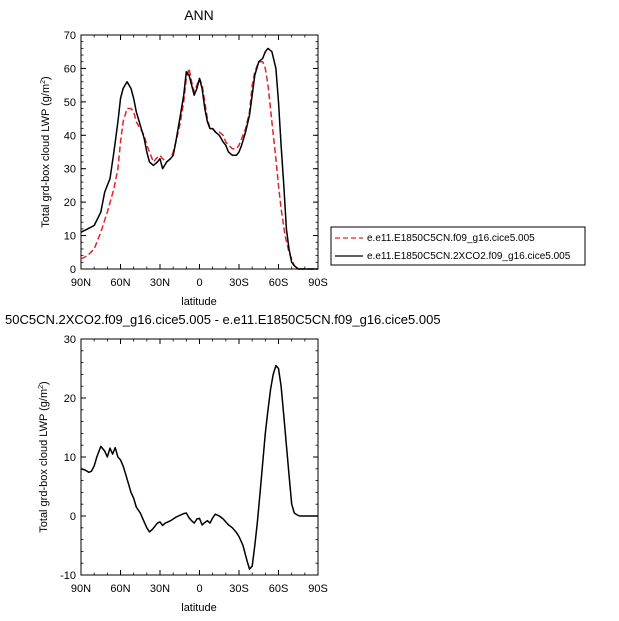 This screenshot has width=619, height=621. I want to click on legend-frame, so click(458, 246).